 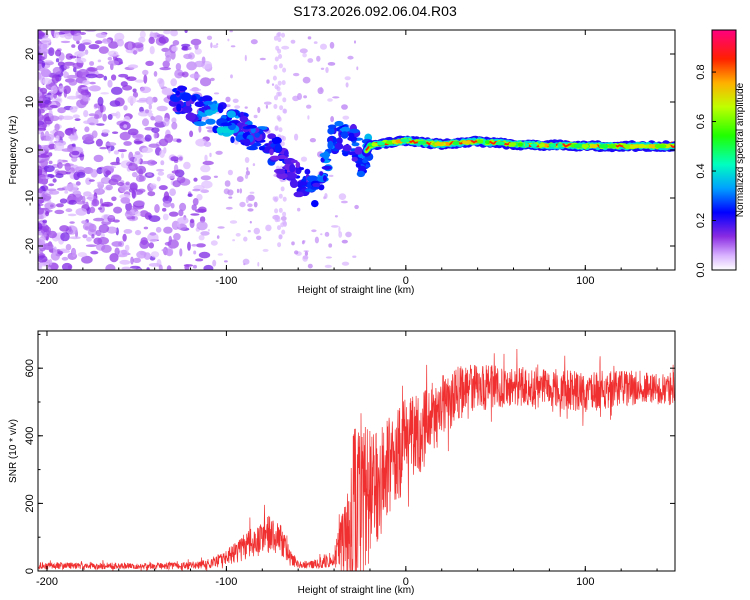 I want to click on colorbar-tick-label: 0.2, so click(x=701, y=220).